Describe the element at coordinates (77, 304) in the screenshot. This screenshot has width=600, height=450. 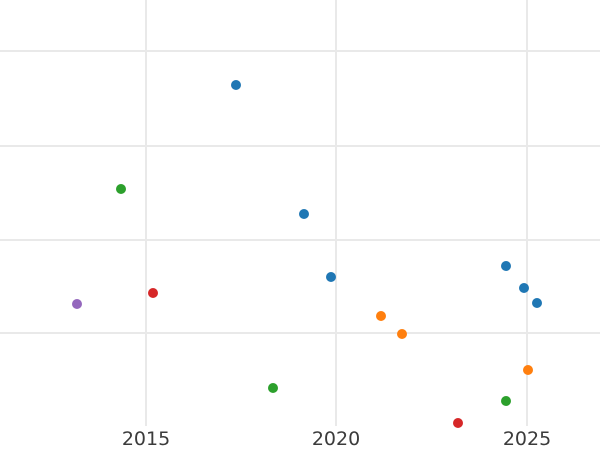
I see `data-point-purple` at that location.